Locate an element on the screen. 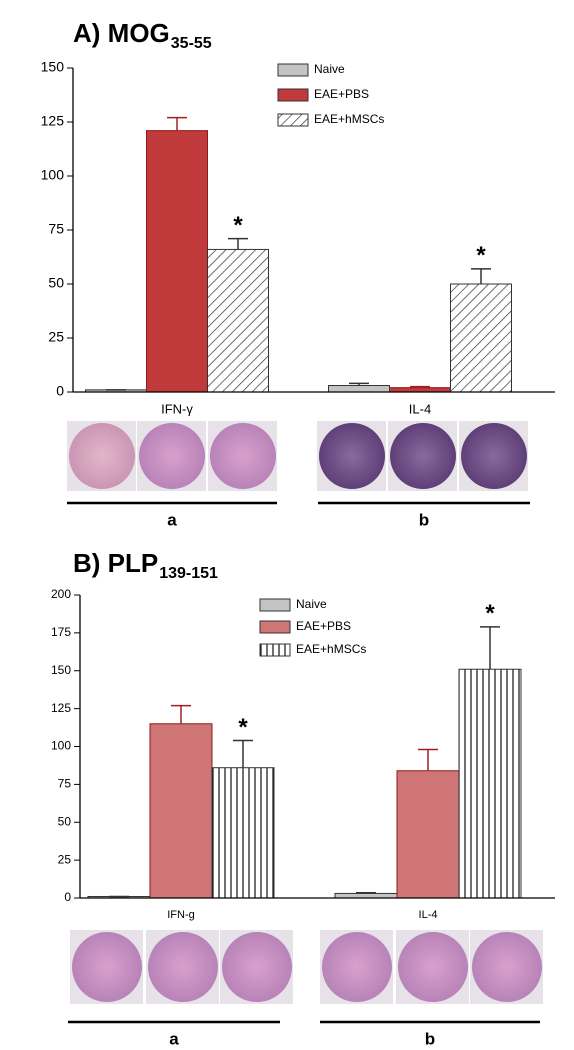 This screenshot has height=1050, width=574. x-tick-label: IFN-γ is located at coordinates (177, 408).